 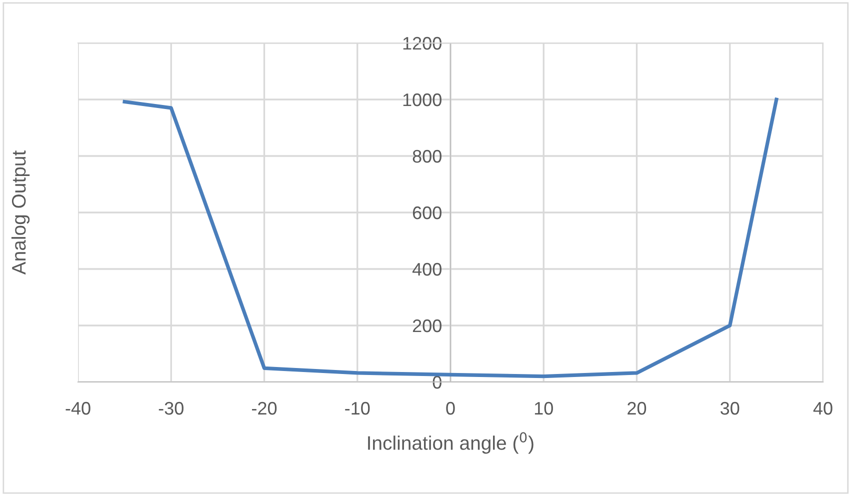 What do you see at coordinates (450, 408) in the screenshot?
I see `x-tick-label: 0` at bounding box center [450, 408].